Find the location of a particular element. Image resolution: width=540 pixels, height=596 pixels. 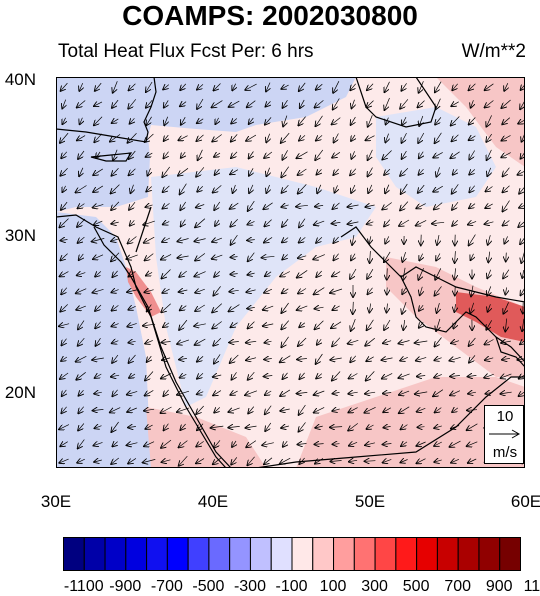

reference-arrow-icon is located at coordinates (505, 434).